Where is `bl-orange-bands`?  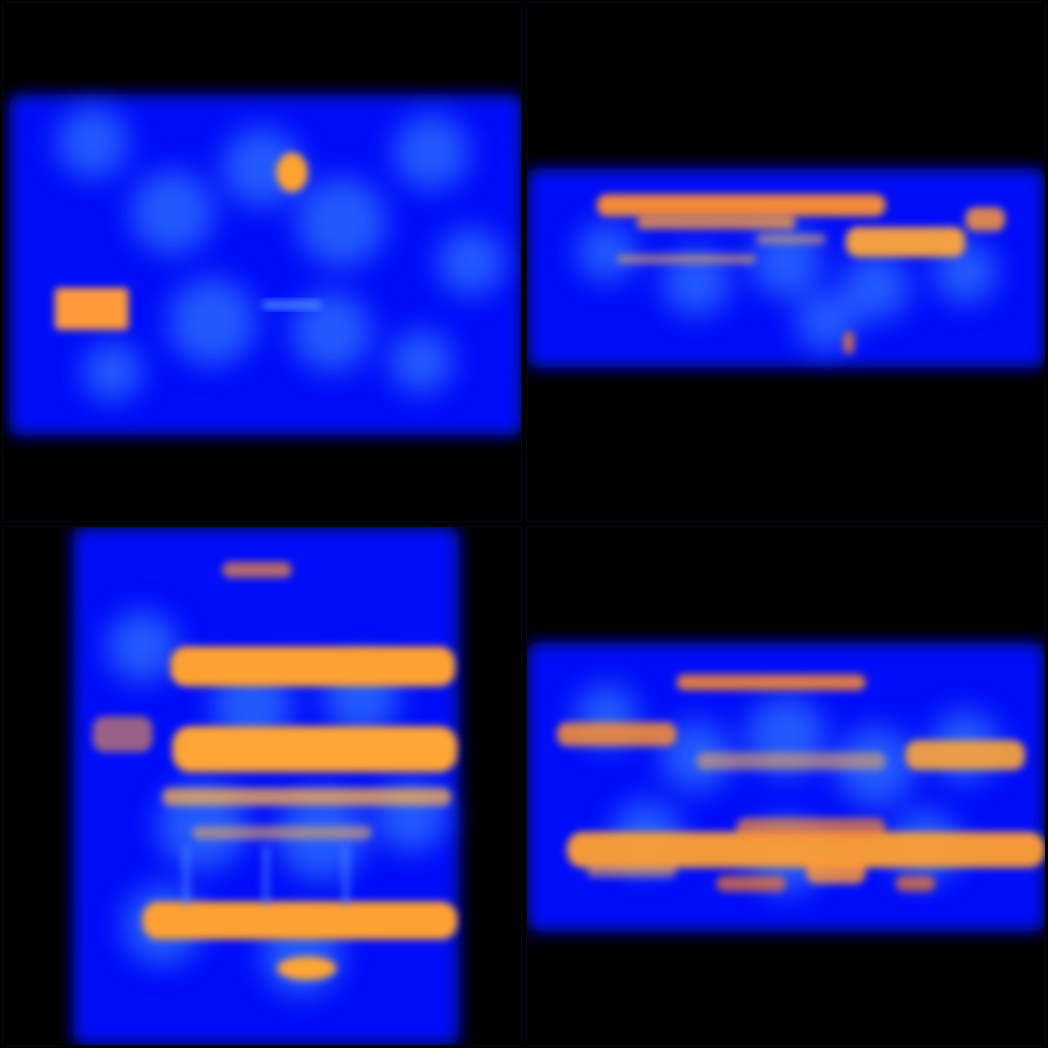
bl-orange-bands is located at coordinates (275, 771).